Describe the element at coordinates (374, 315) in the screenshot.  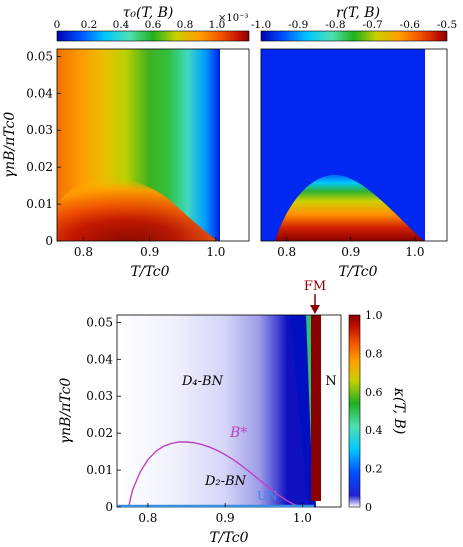
I see `kappa-cbtick-label: 1.0` at that location.